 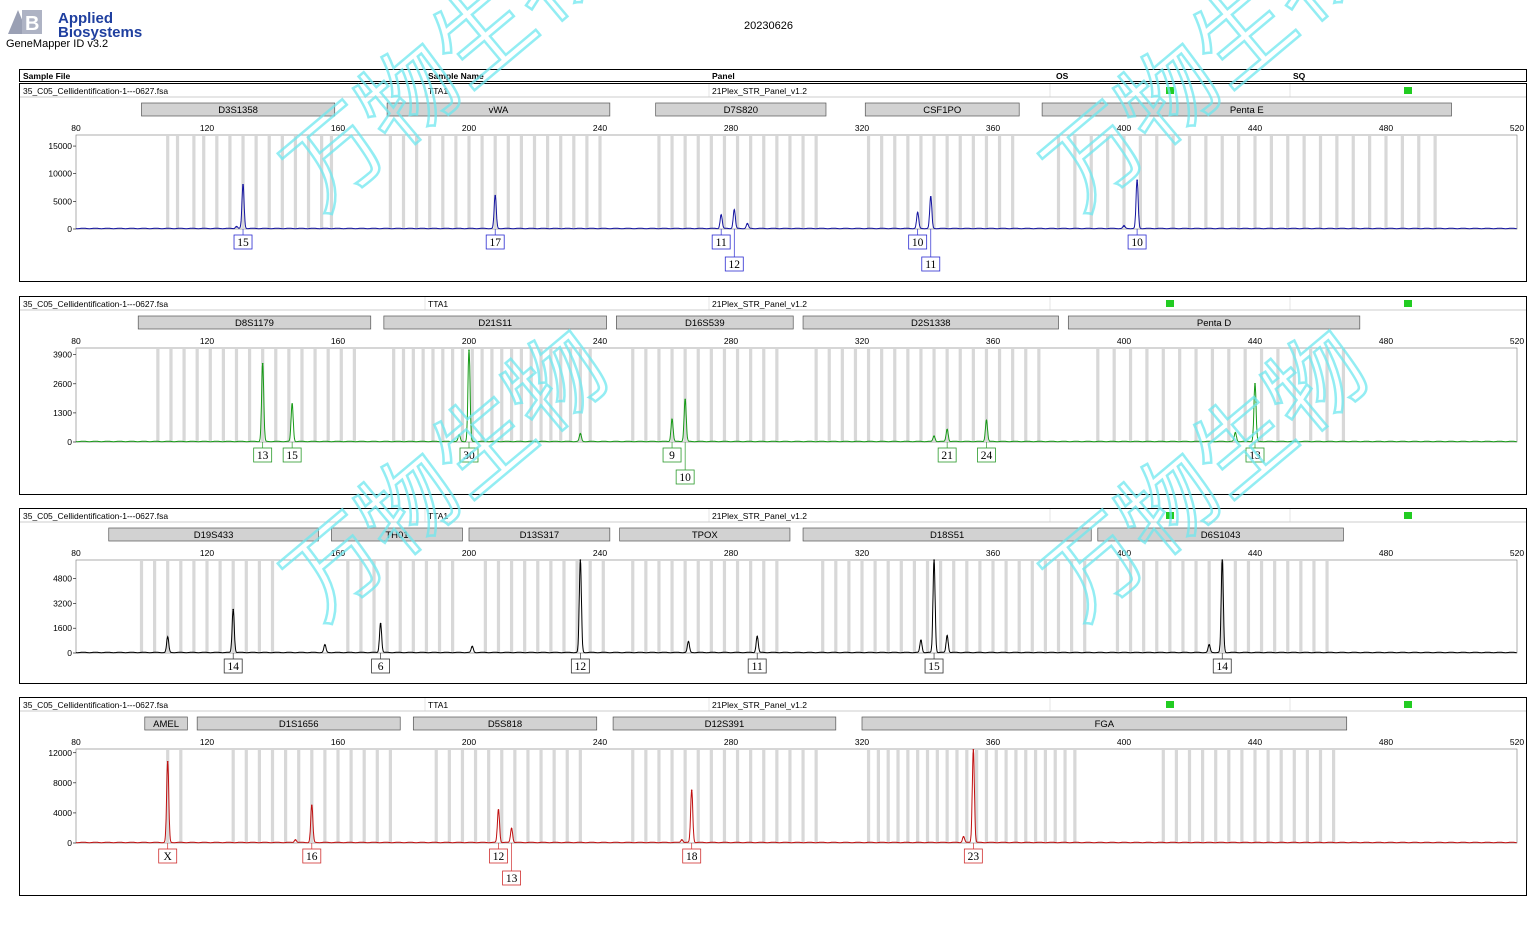 I want to click on sq-status-indicator, so click(x=1408, y=704).